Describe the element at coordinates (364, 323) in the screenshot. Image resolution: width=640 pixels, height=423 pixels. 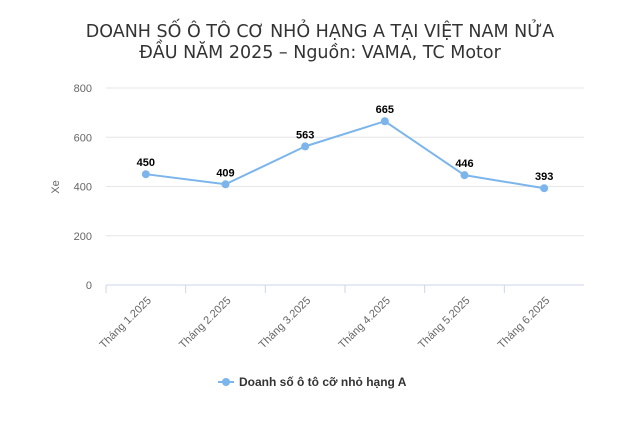
I see `x-tick-label: Tháng 4.2025` at that location.